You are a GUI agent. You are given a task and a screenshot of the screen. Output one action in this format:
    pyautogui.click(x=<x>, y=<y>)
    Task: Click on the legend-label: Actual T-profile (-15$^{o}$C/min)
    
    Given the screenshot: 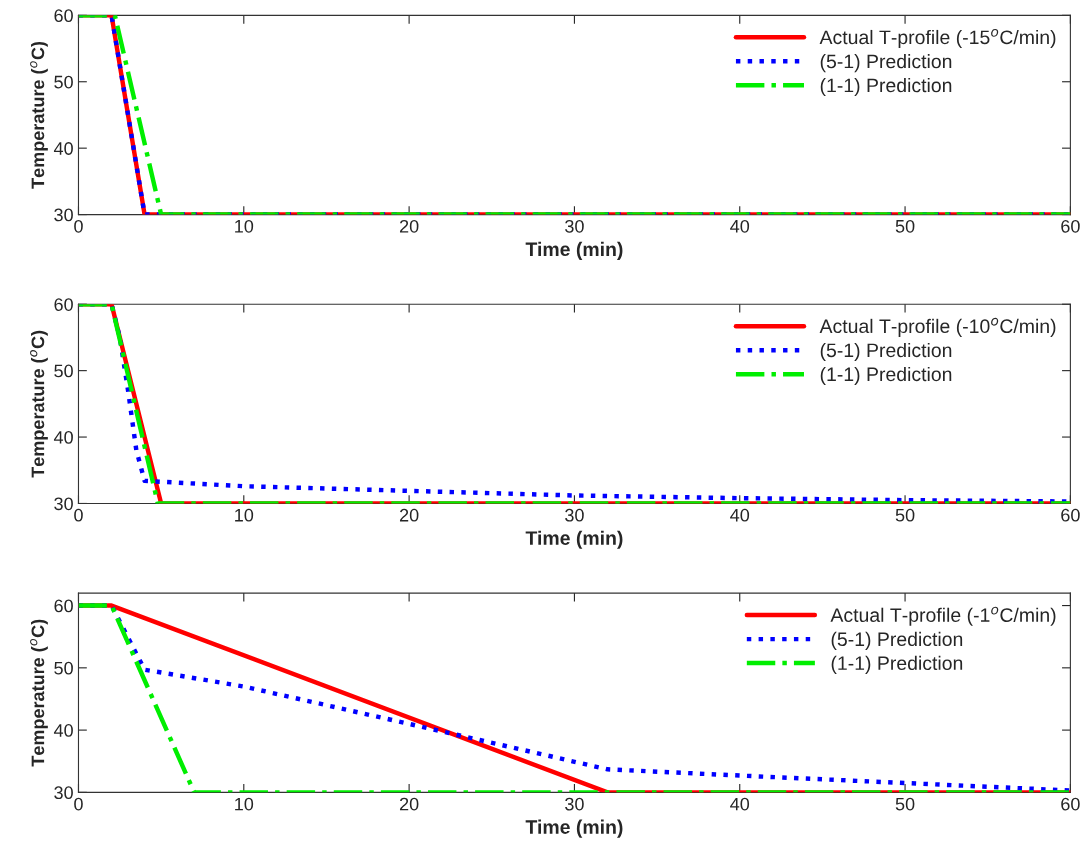 What is the action you would take?
    pyautogui.click(x=937, y=38)
    